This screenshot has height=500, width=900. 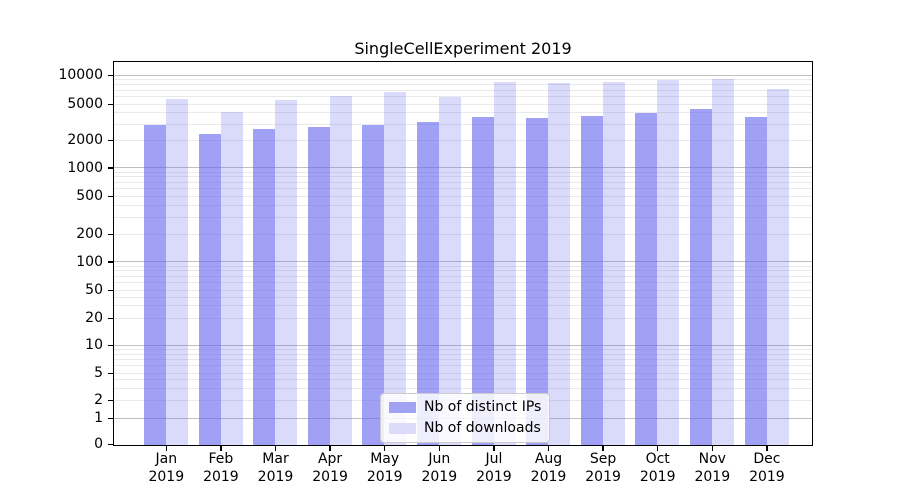 What do you see at coordinates (767, 468) in the screenshot?
I see `x-axis-tick-label: Dec 2019` at bounding box center [767, 468].